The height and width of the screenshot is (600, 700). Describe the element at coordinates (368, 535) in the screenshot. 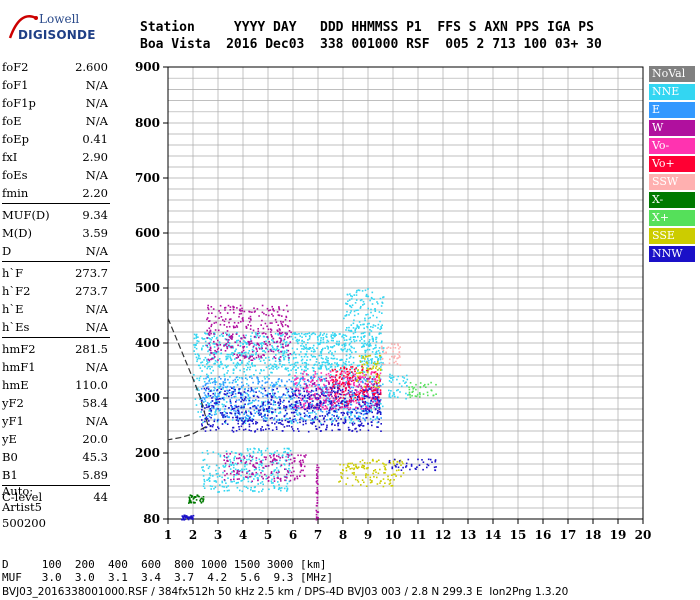

I see `x-tick-label: 9` at that location.